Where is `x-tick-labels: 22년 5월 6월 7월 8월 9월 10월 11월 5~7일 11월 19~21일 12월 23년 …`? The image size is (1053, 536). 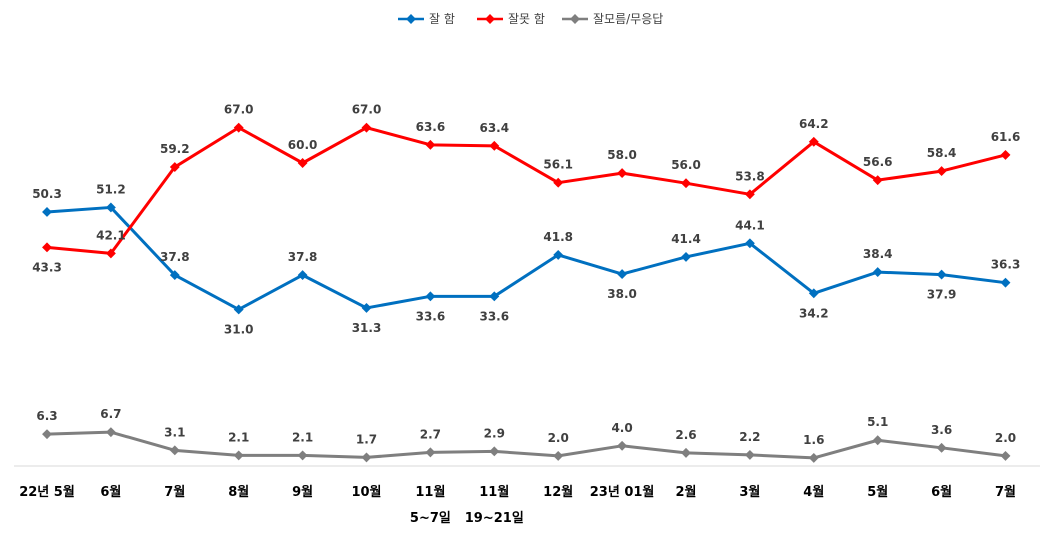
x-tick-labels: 22년 5월 6월 7월 8월 9월 10월 11월 5~7일 11월 19~21일 12월 23년 … is located at coordinates (517, 505).